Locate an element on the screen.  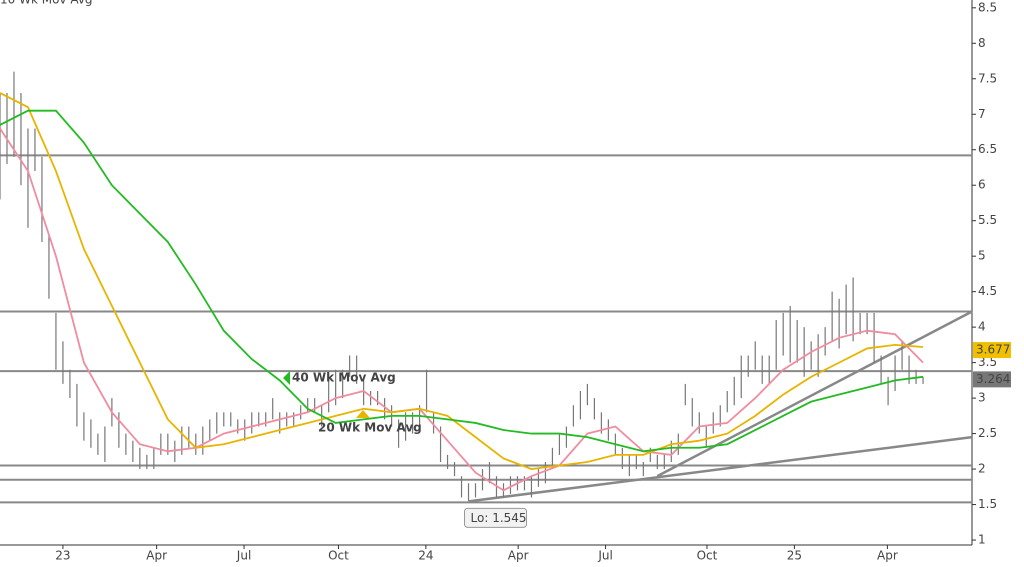
low-label: Lo: 1.545 is located at coordinates (499, 518).